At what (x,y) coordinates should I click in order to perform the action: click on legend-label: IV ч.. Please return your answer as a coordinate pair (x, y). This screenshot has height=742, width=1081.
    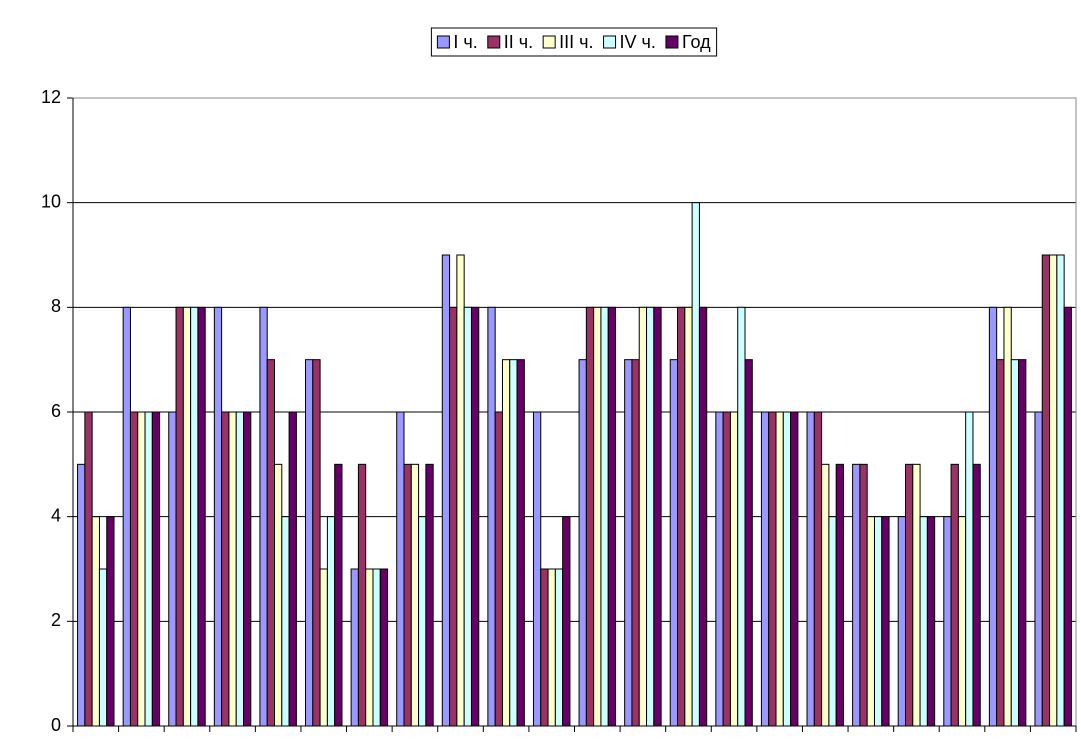
    Looking at the image, I should click on (638, 42).